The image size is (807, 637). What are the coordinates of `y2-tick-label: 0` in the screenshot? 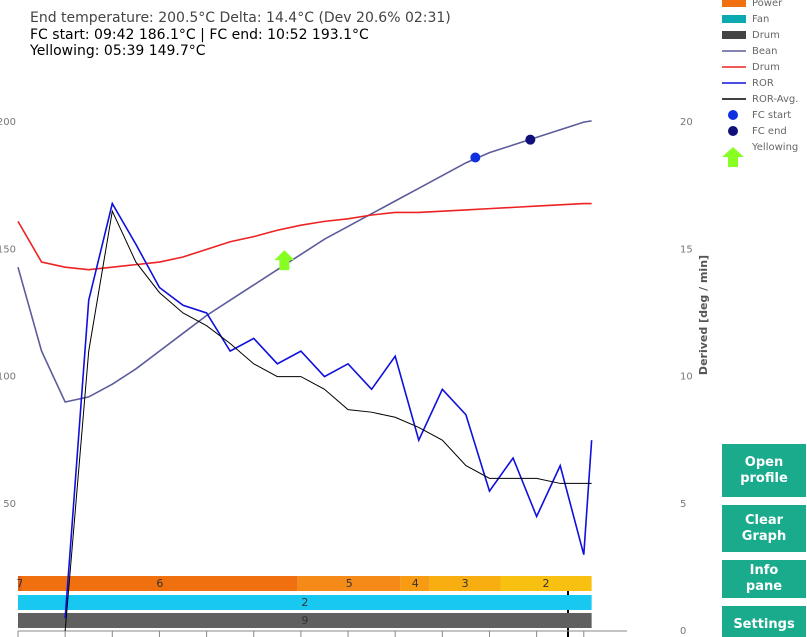 It's located at (683, 631).